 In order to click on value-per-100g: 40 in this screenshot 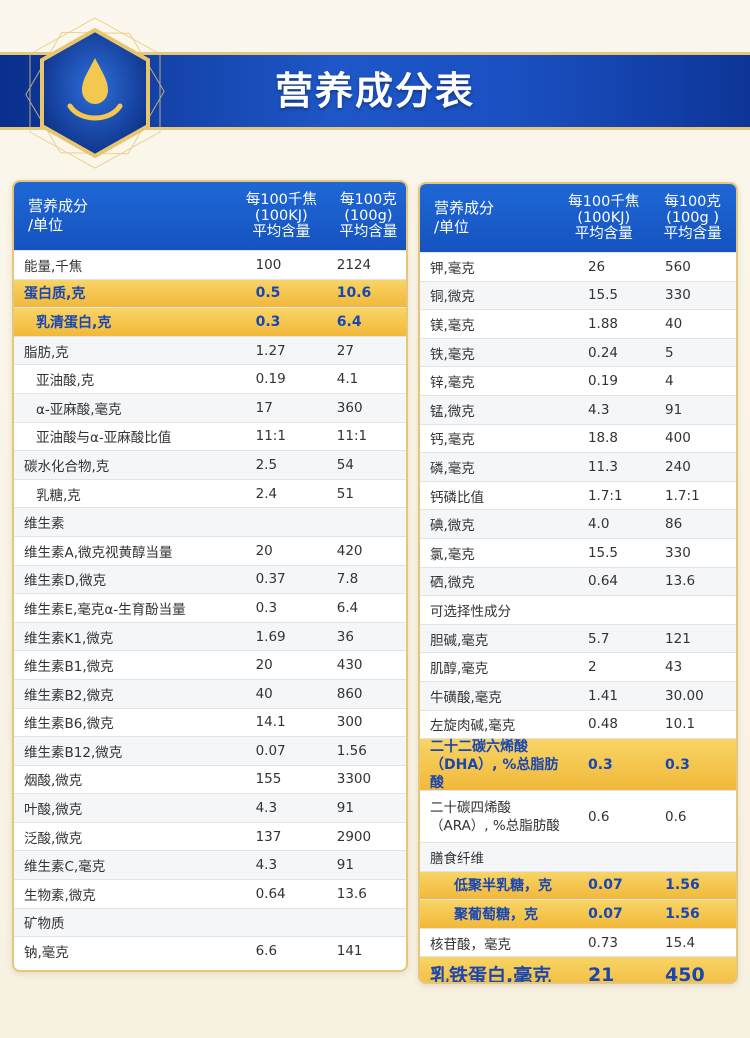, I will do `click(674, 323)`.